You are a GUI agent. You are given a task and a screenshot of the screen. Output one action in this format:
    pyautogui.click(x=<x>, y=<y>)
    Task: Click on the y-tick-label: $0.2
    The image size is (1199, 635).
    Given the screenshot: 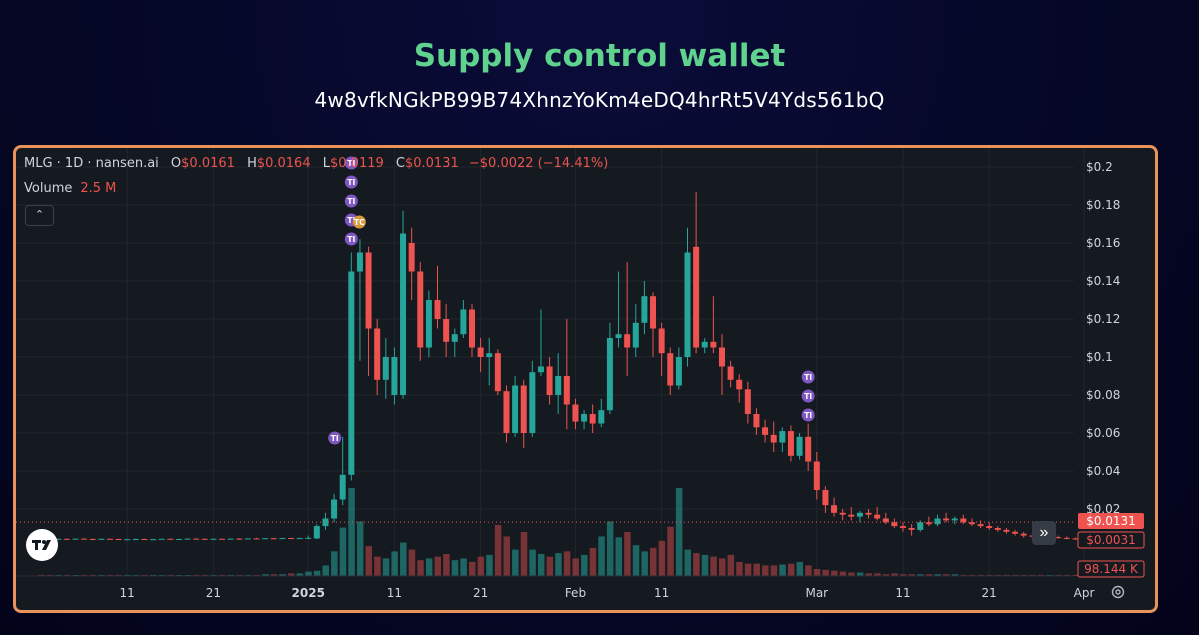 What is the action you would take?
    pyautogui.click(x=1099, y=167)
    